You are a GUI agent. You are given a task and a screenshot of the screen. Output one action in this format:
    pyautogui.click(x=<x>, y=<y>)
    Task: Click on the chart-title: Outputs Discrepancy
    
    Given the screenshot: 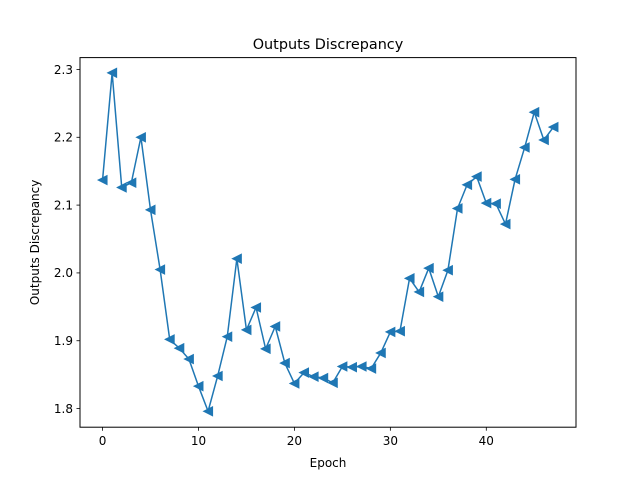 What is the action you would take?
    pyautogui.click(x=328, y=45)
    